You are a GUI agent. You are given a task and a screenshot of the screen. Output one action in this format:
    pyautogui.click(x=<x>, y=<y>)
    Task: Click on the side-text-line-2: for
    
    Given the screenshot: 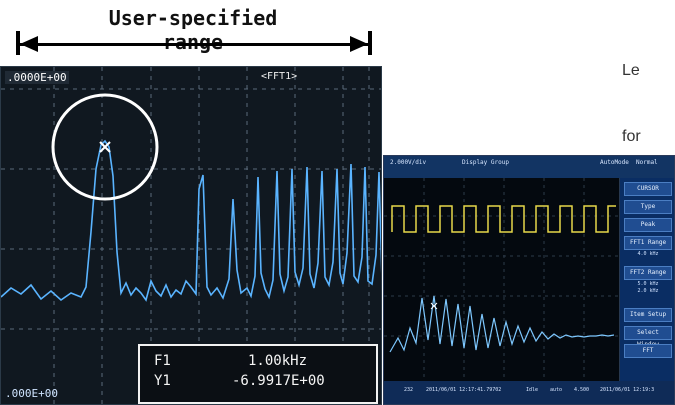 What is the action you would take?
    pyautogui.click(x=631, y=136)
    